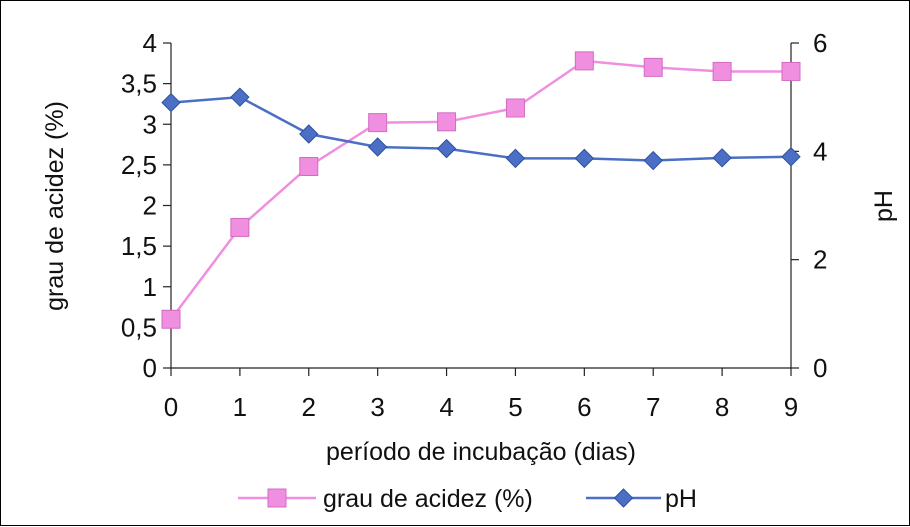  I want to click on y-tick-label-right: 0, so click(820, 368).